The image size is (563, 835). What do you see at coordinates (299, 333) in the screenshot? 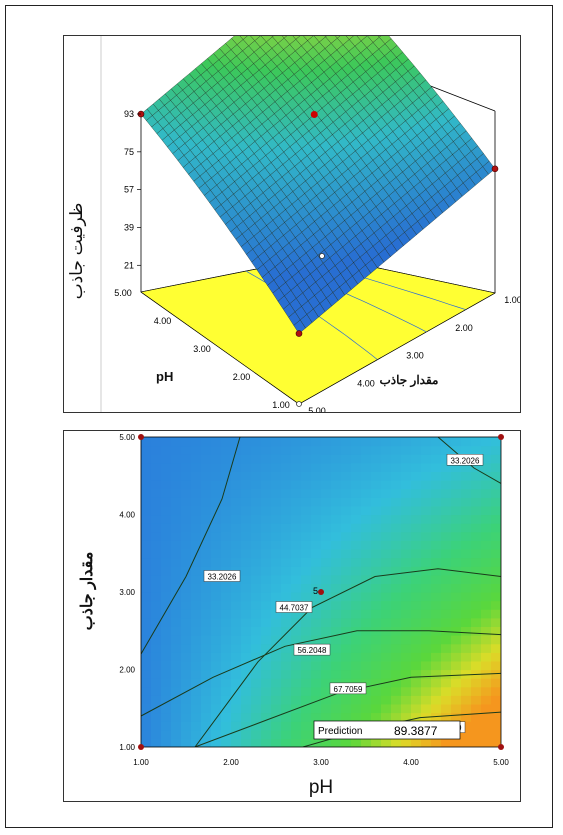
I see `design-point` at bounding box center [299, 333].